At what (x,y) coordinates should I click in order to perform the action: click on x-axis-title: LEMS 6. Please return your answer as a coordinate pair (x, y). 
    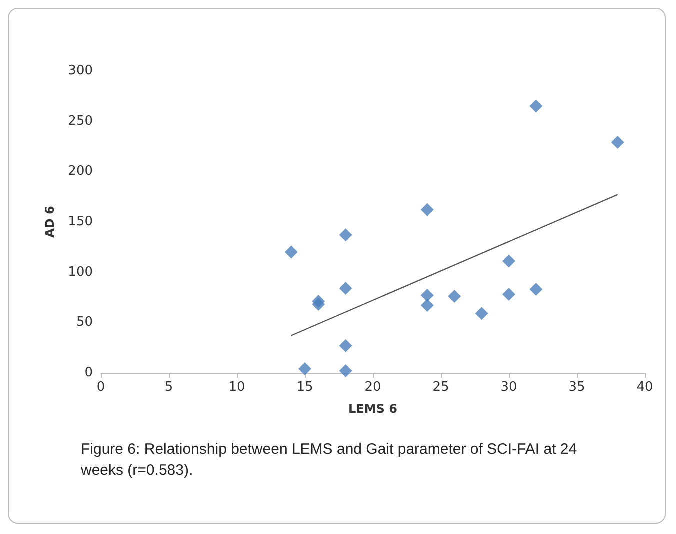
    Looking at the image, I should click on (373, 409).